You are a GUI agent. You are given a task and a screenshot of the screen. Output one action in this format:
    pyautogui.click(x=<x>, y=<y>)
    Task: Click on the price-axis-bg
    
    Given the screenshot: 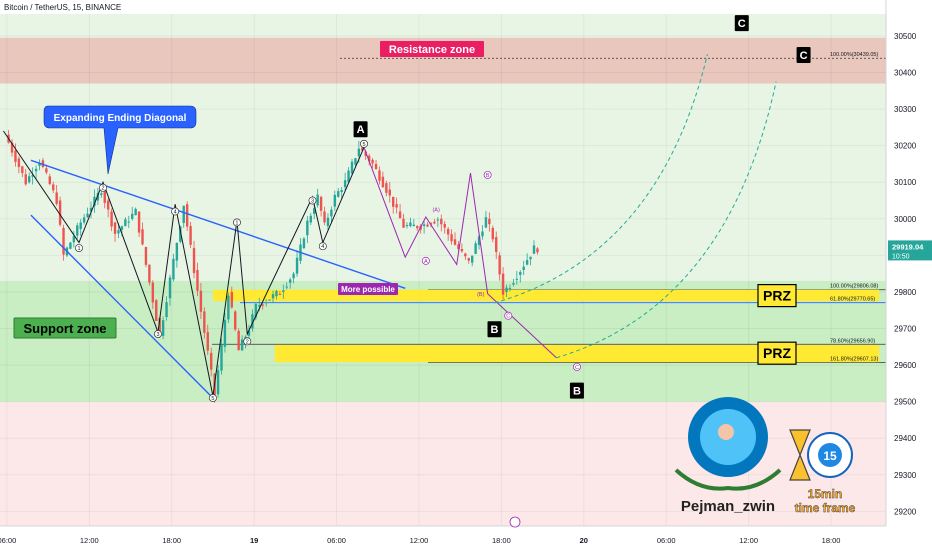 What is the action you would take?
    pyautogui.click(x=909, y=275)
    